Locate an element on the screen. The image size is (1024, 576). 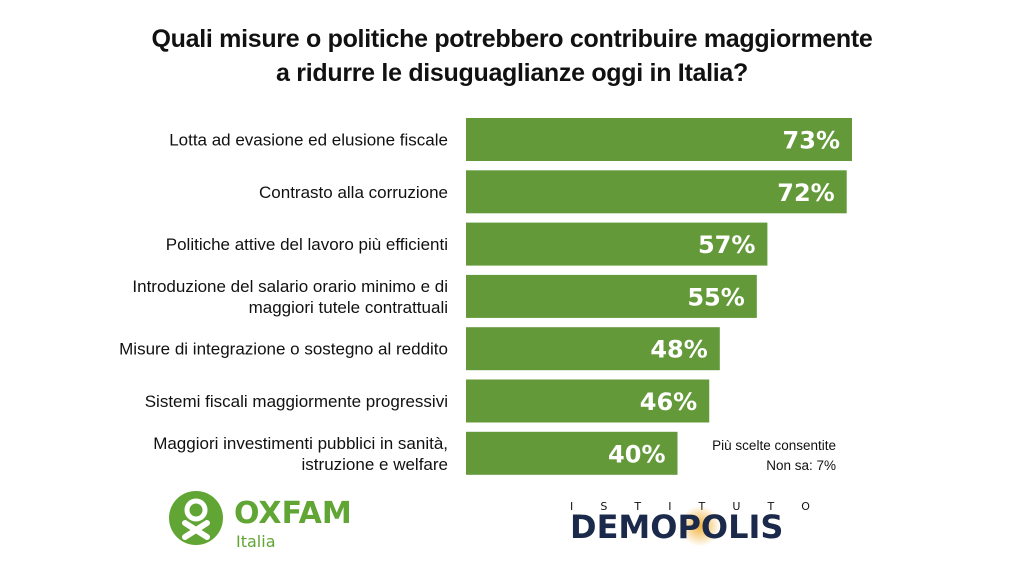
demopolis-logo: I S T I T U T O DEMOPOLIS is located at coordinates (693, 525).